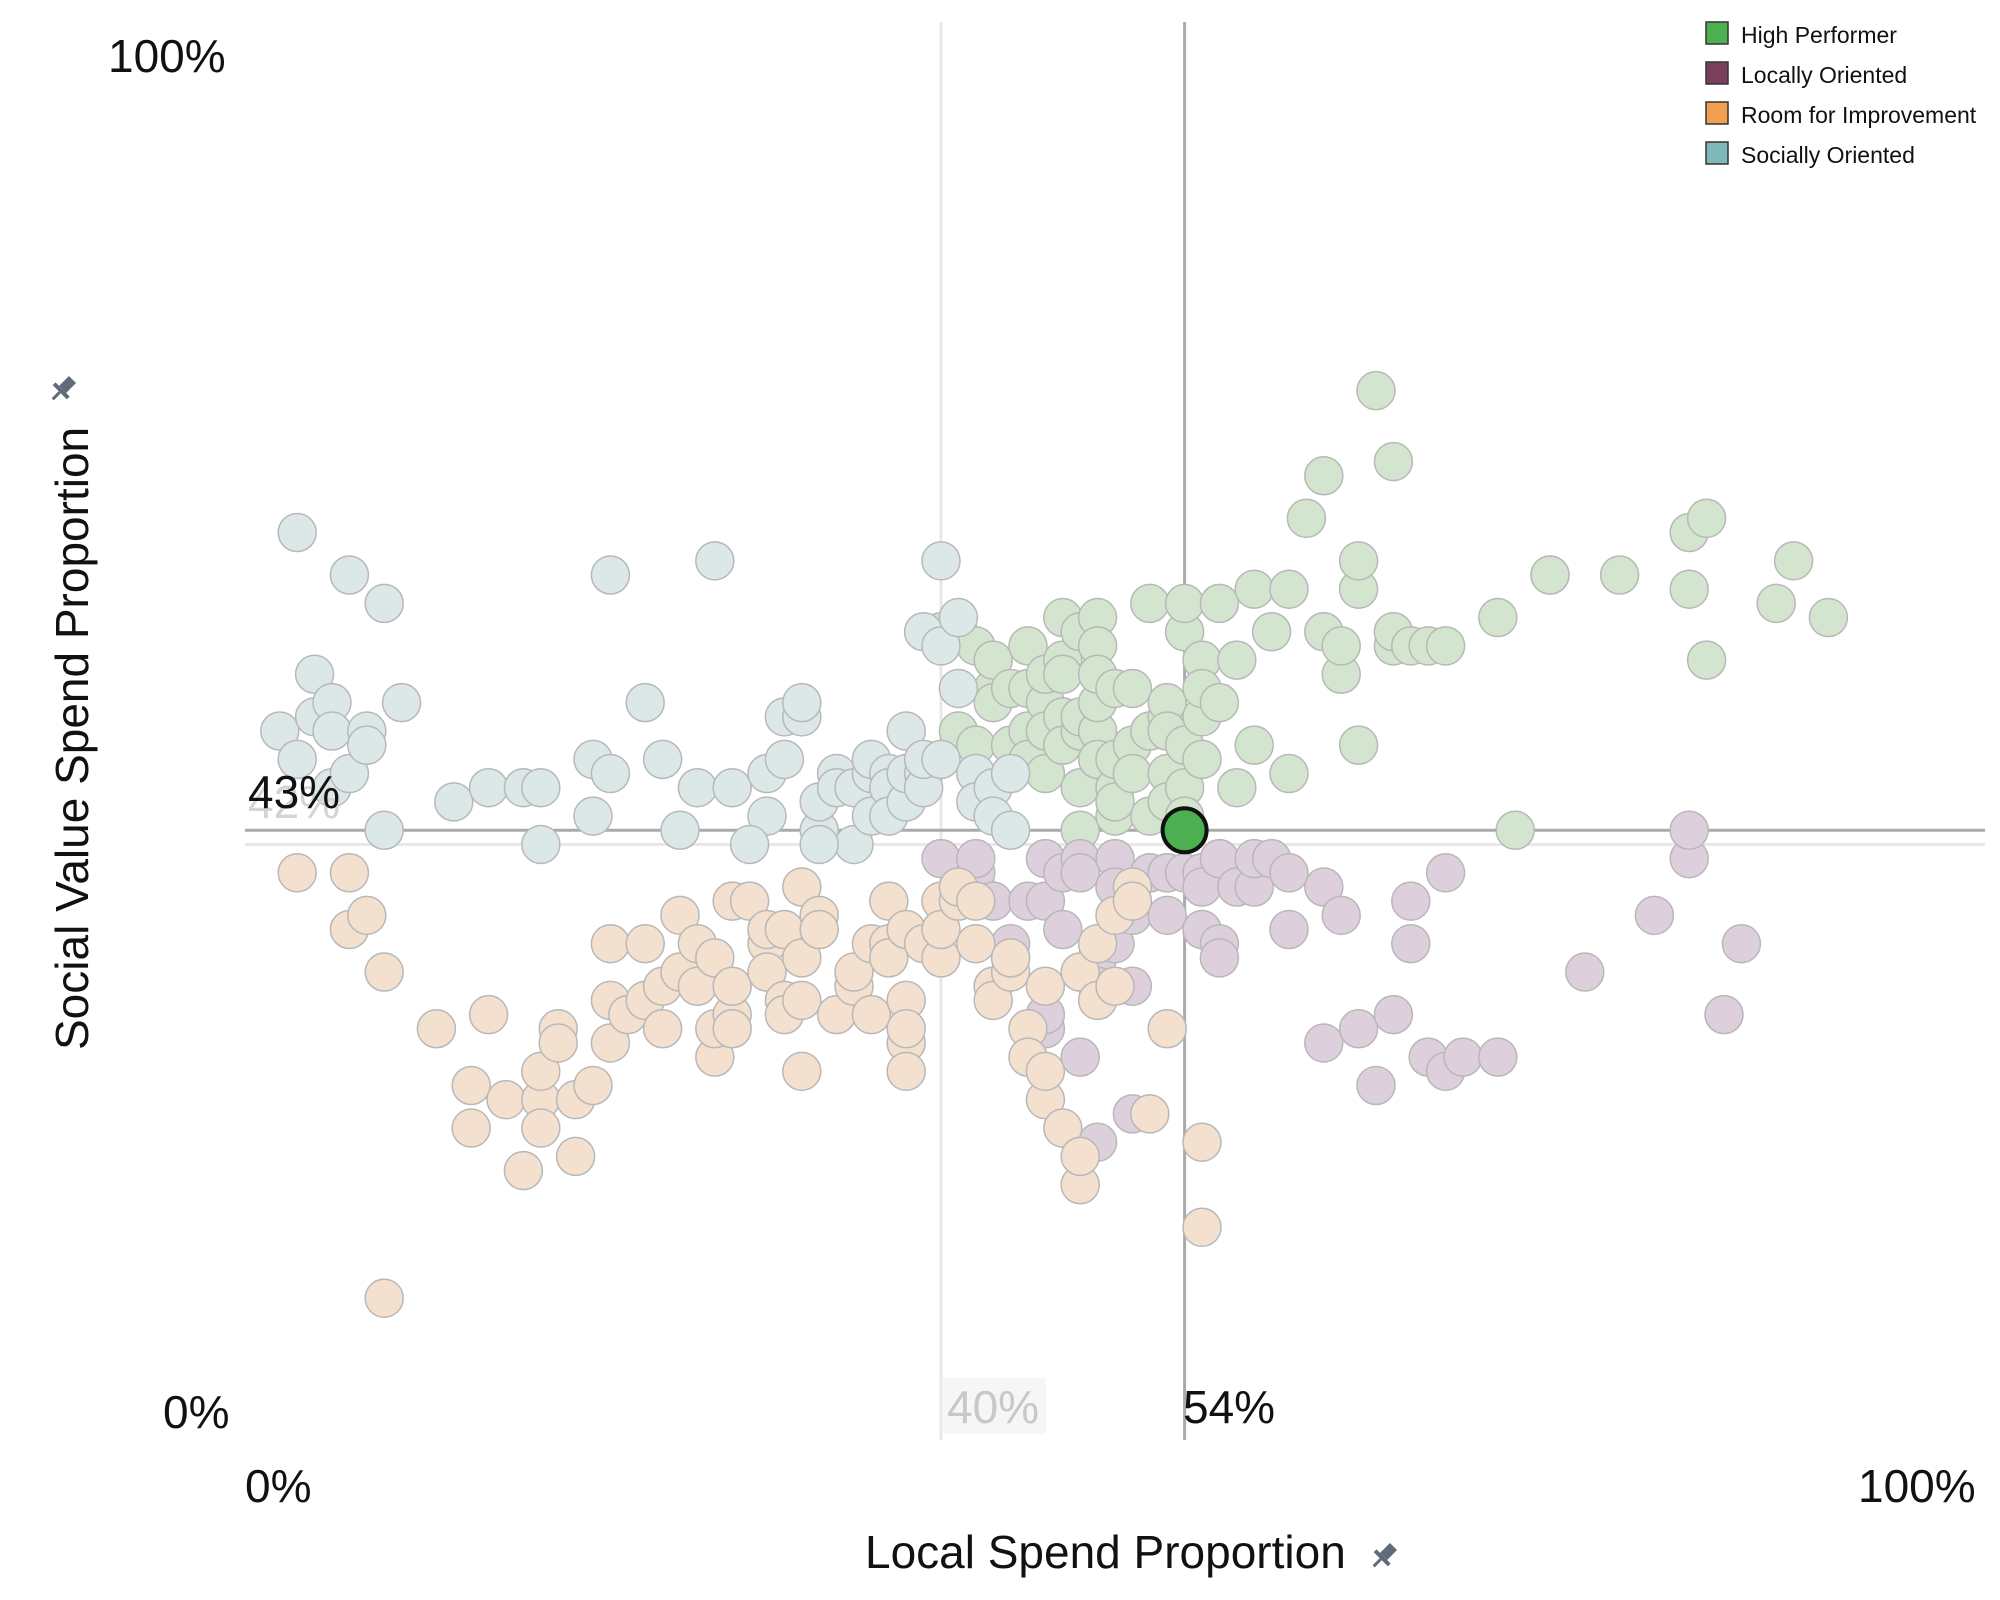 Image resolution: width=2000 pixels, height=1600 pixels. Describe the element at coordinates (1806, 74) in the screenshot. I see `legend-item-locally-oriented: Locally Oriented` at that location.